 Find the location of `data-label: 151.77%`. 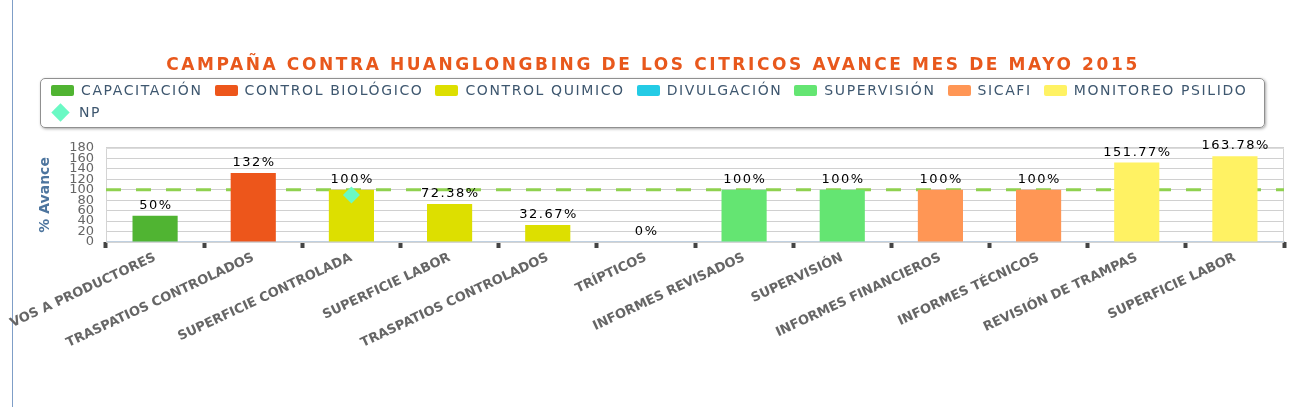

data-label: 151.77% is located at coordinates (1137, 151).